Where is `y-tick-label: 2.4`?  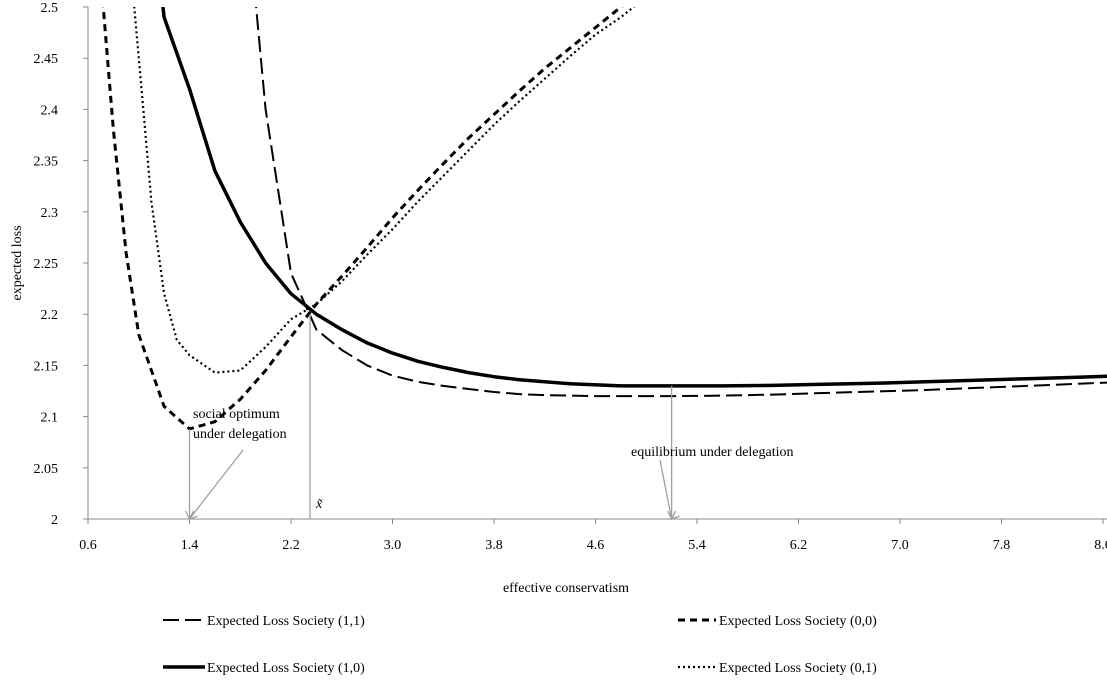 y-tick-label: 2.4 is located at coordinates (50, 110).